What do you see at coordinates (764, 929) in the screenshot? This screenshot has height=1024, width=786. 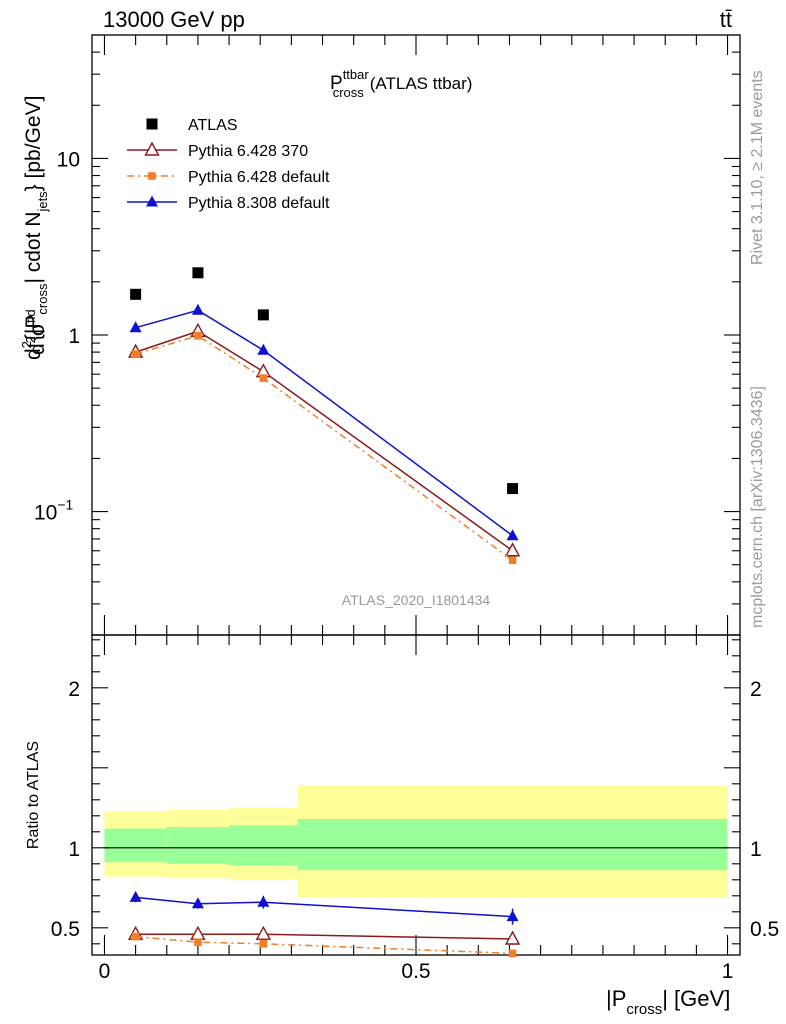 I see `ratio-y-tick-label-right: 0.5` at bounding box center [764, 929].